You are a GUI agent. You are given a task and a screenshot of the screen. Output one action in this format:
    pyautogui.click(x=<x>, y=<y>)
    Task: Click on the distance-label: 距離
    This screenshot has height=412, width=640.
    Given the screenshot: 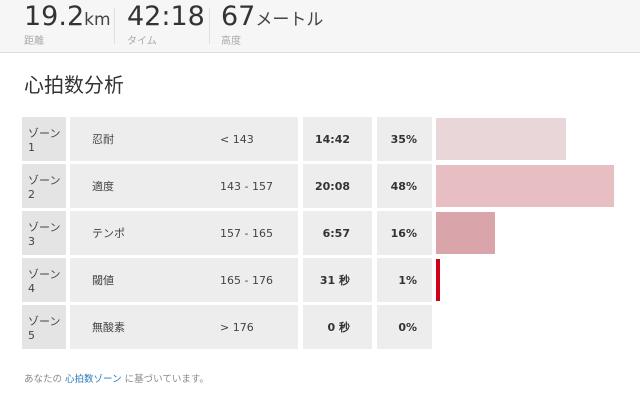 What is the action you would take?
    pyautogui.click(x=34, y=41)
    